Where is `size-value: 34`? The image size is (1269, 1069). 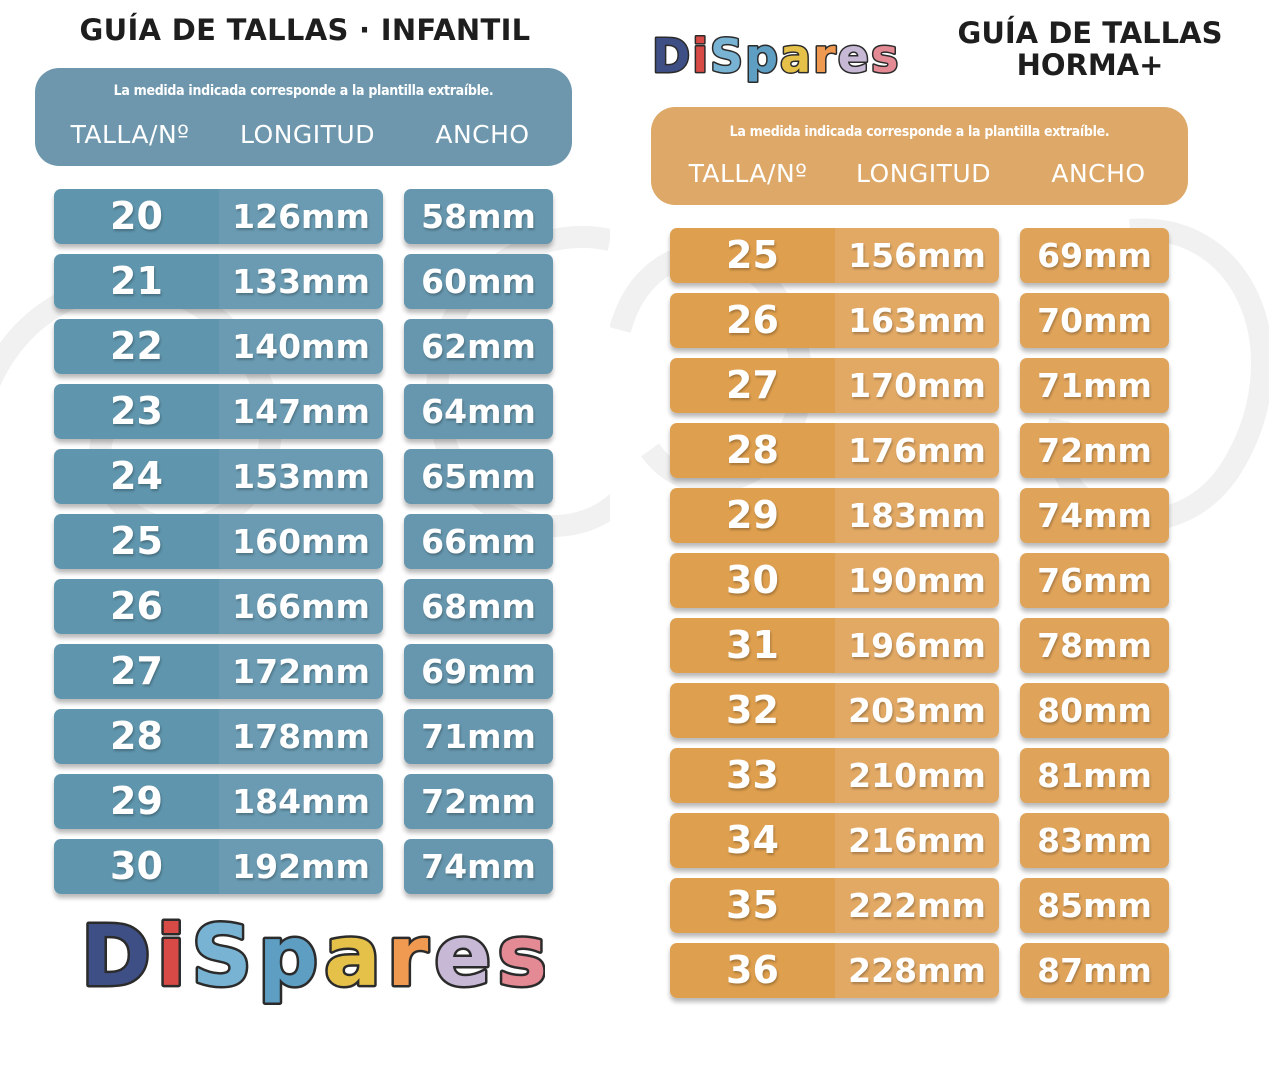 size-value: 34 is located at coordinates (752, 840).